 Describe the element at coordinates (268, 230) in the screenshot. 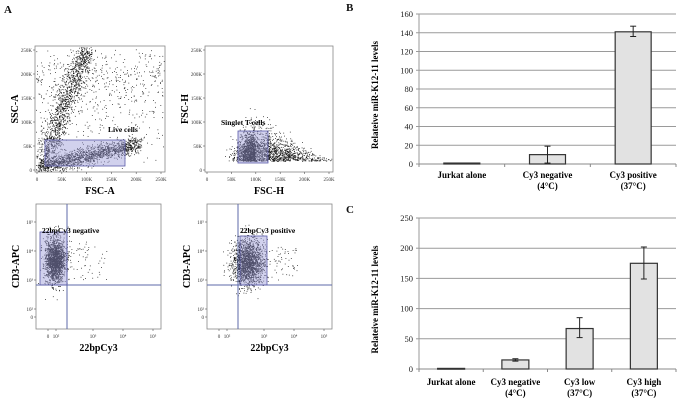

I see `gate-label: 22bpCy3 positive` at that location.